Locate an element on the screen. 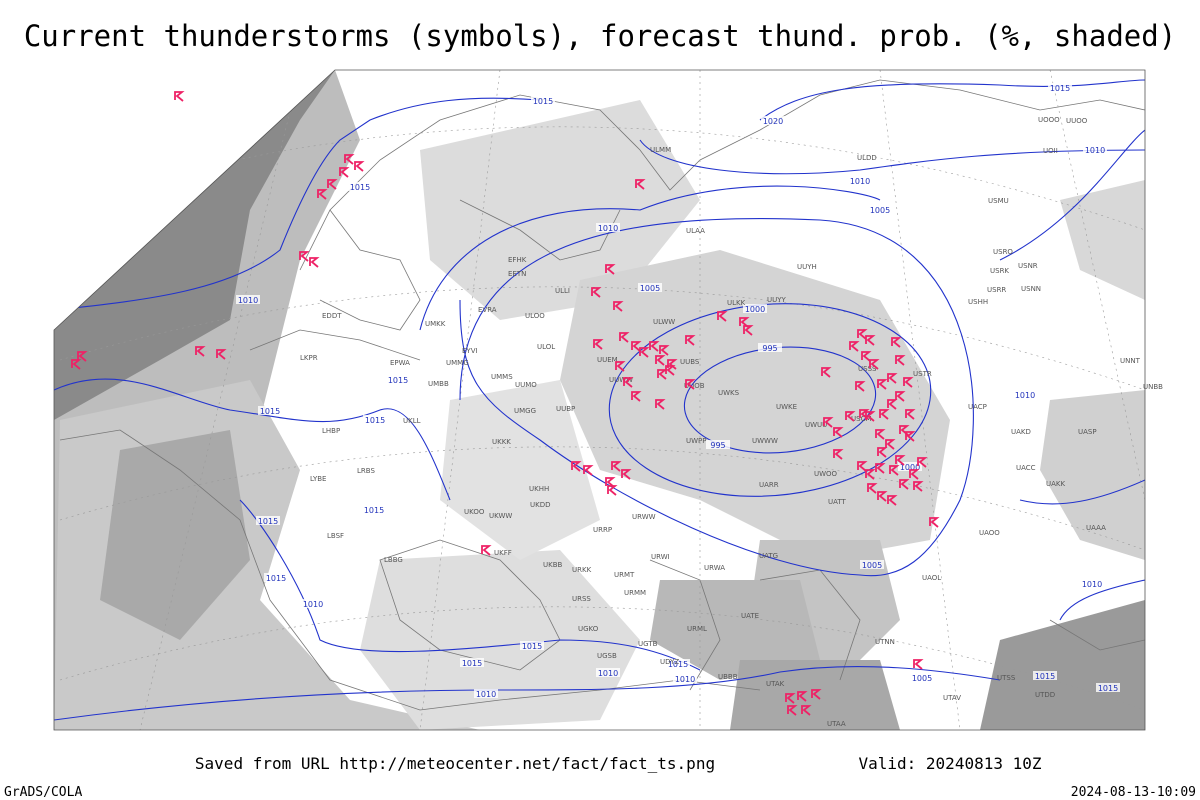  station-label: ULDD is located at coordinates (867, 158).